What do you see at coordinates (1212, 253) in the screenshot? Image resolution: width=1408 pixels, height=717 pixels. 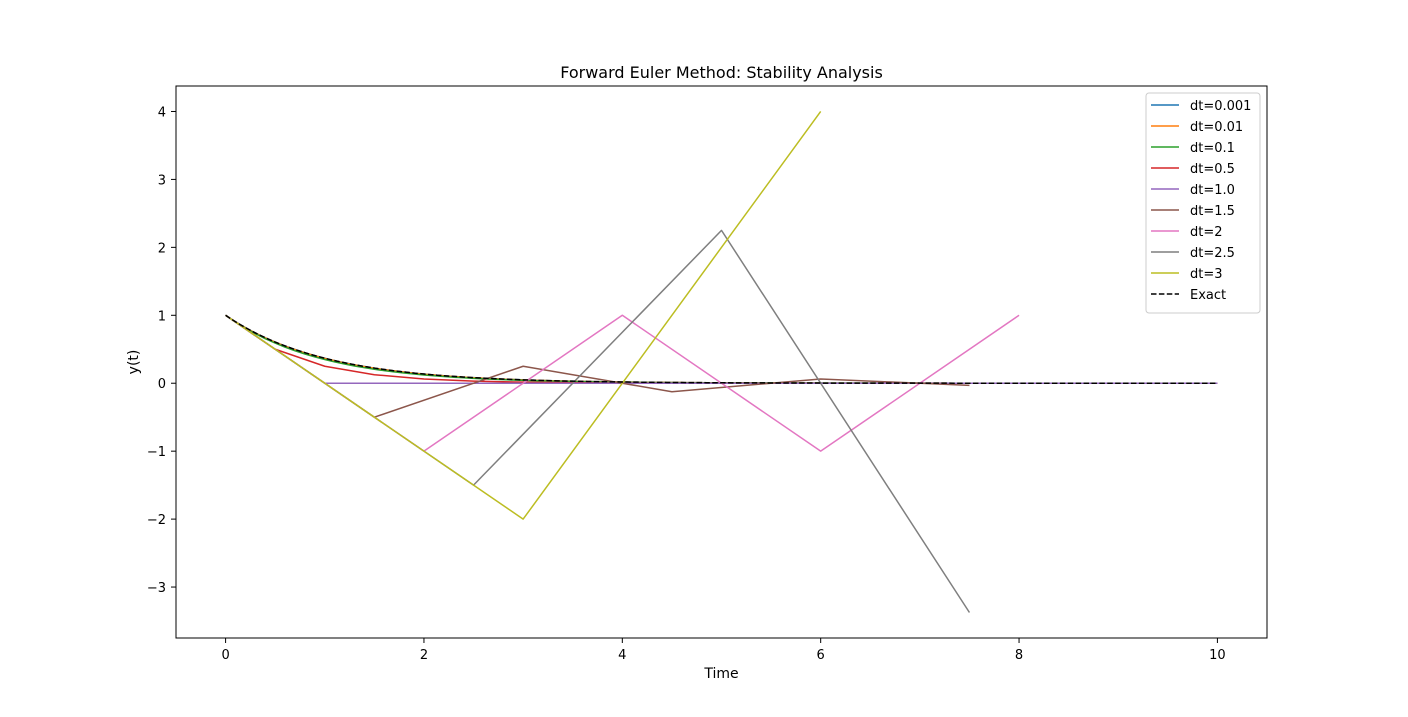 I see `legend-label-dt-2-5: dt=2.5` at bounding box center [1212, 253].